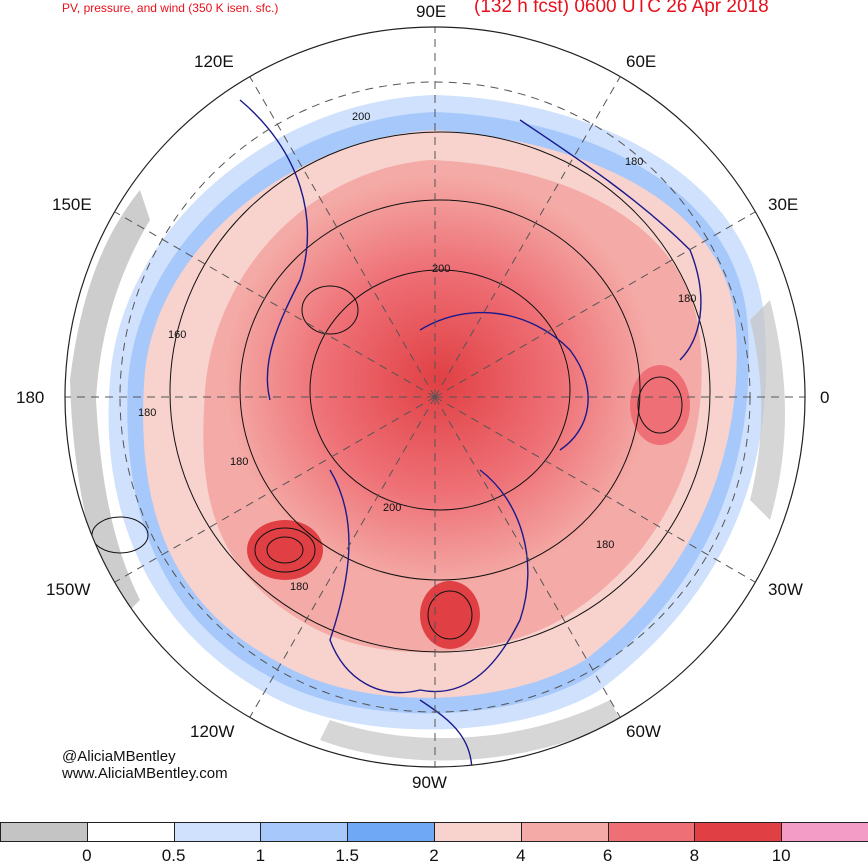  Describe the element at coordinates (643, 731) in the screenshot. I see `longitude-label: 60W` at that location.